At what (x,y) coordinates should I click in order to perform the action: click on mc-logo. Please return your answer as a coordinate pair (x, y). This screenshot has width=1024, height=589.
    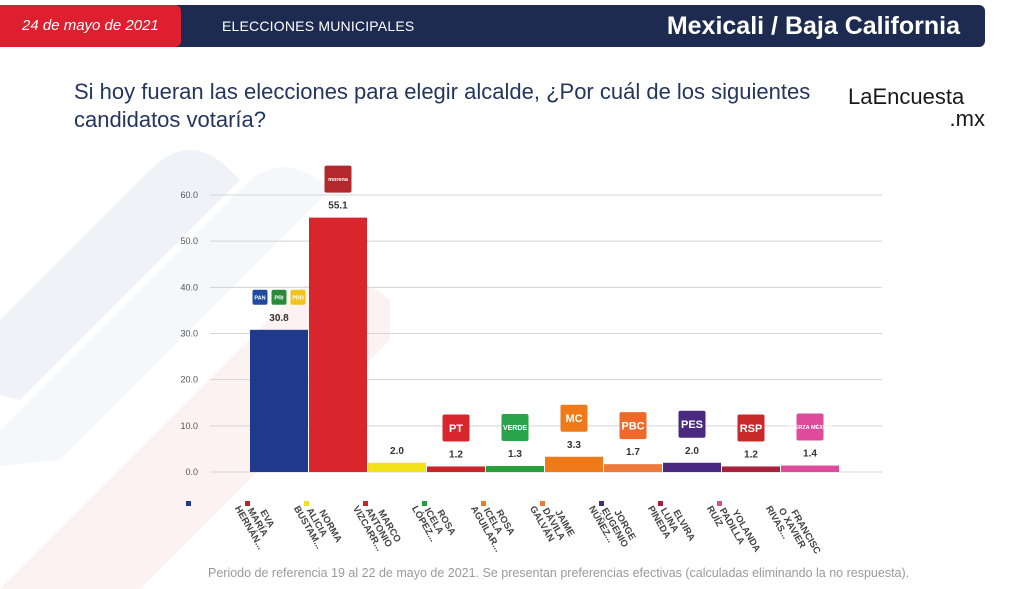
    Looking at the image, I should click on (574, 418).